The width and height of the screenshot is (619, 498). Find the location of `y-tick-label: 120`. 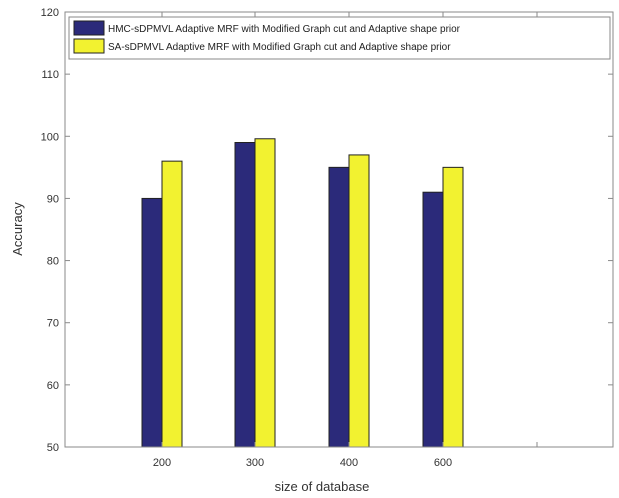

y-tick-label: 120 is located at coordinates (50, 13).